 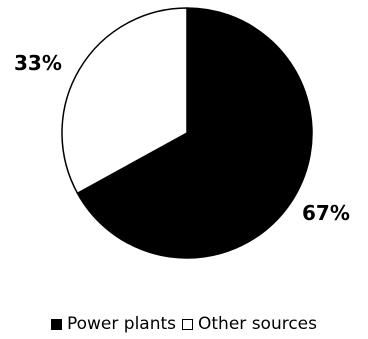 What do you see at coordinates (257, 324) in the screenshot?
I see `legend-label-other-sources: Other sources` at bounding box center [257, 324].